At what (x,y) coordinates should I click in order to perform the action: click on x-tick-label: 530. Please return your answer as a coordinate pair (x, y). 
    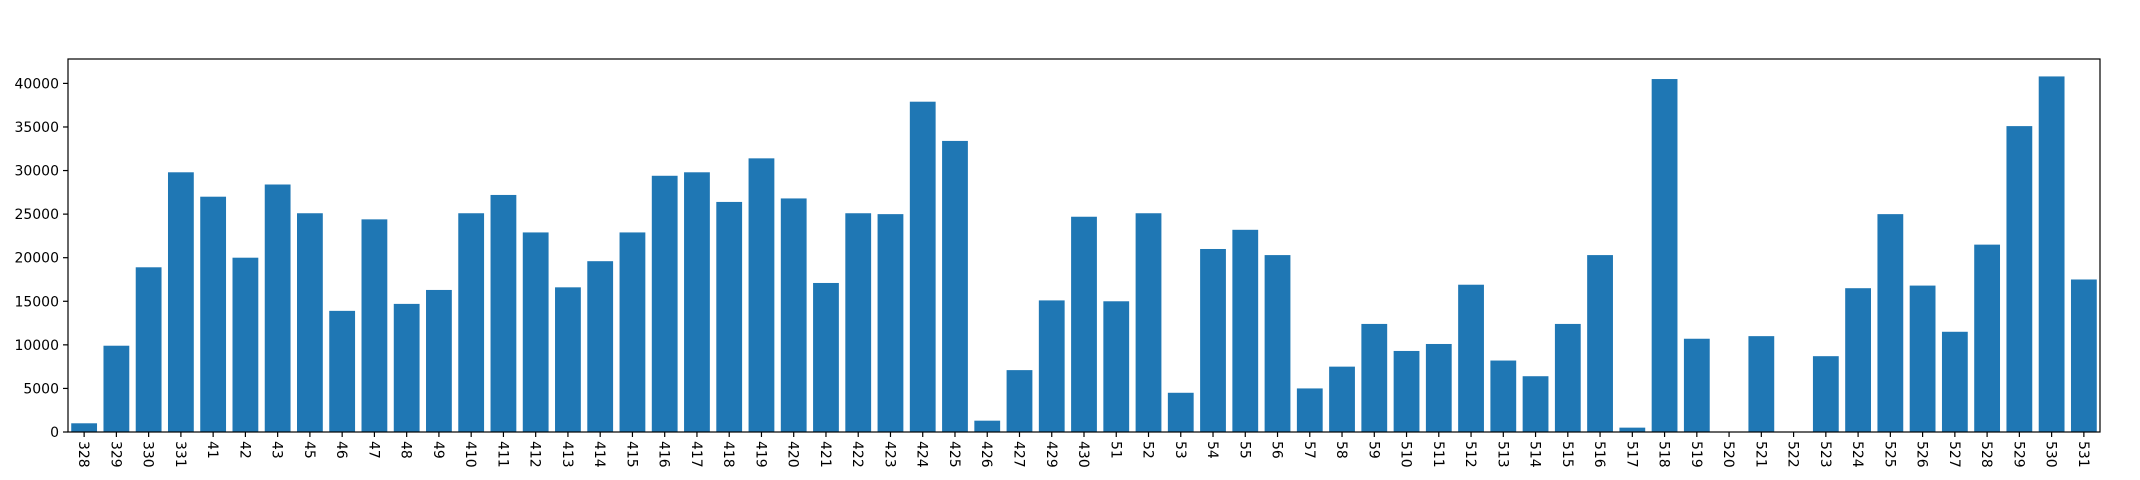
    Looking at the image, I should click on (2051, 454).